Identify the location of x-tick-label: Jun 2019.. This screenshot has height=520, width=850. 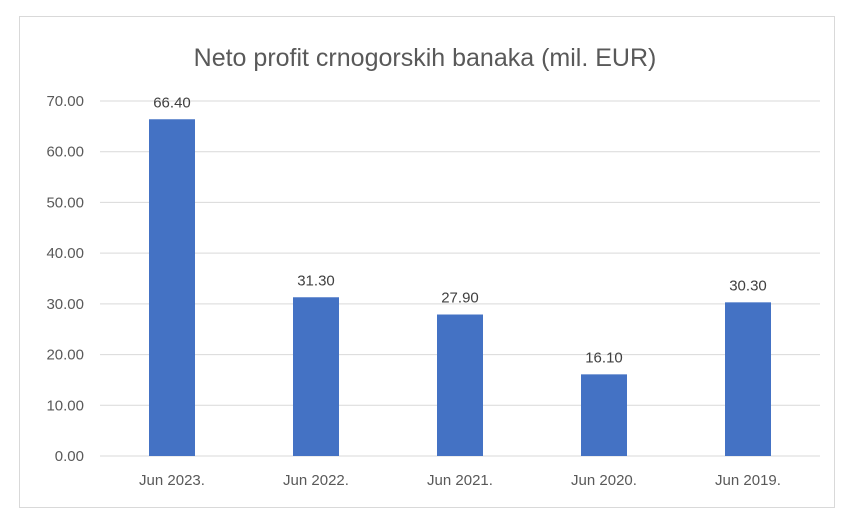
(748, 480).